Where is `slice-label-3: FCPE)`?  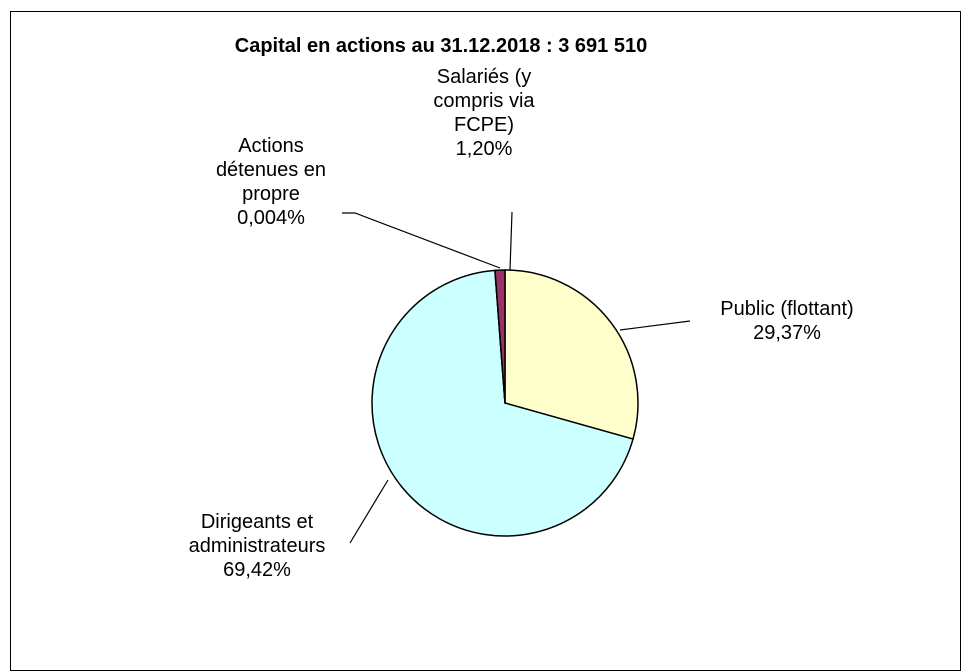 slice-label-3: FCPE) is located at coordinates (484, 125).